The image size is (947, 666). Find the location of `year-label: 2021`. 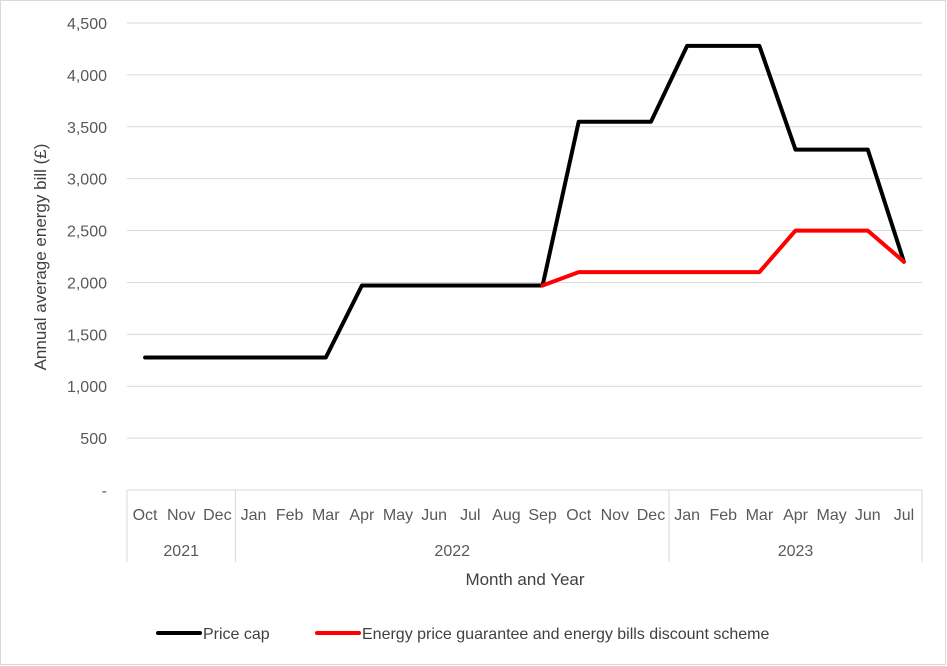

year-label: 2021 is located at coordinates (181, 551).